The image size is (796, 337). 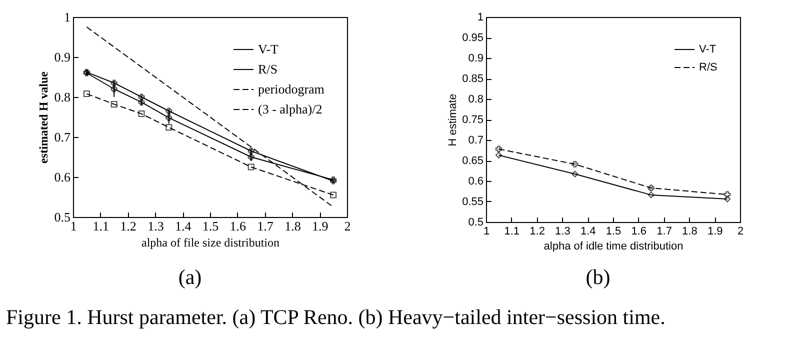 I want to click on text: (a), so click(x=190, y=277).